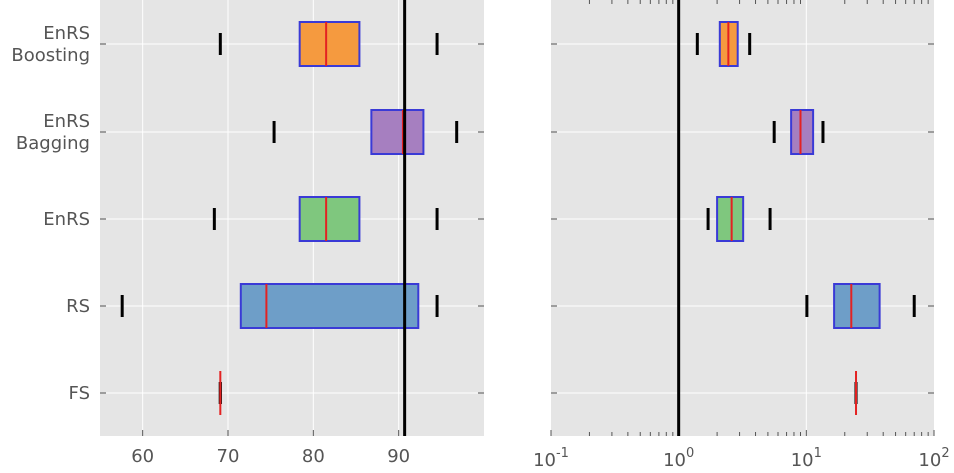 The height and width of the screenshot is (473, 954). I want to click on y-tick-label: EnRS Bagging, so click(53, 132).